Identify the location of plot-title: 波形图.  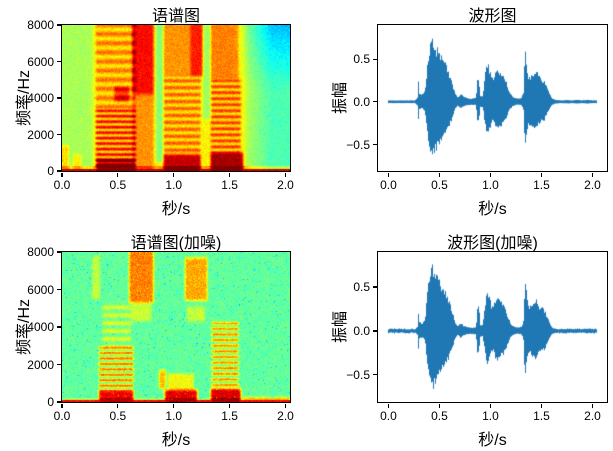
(492, 16).